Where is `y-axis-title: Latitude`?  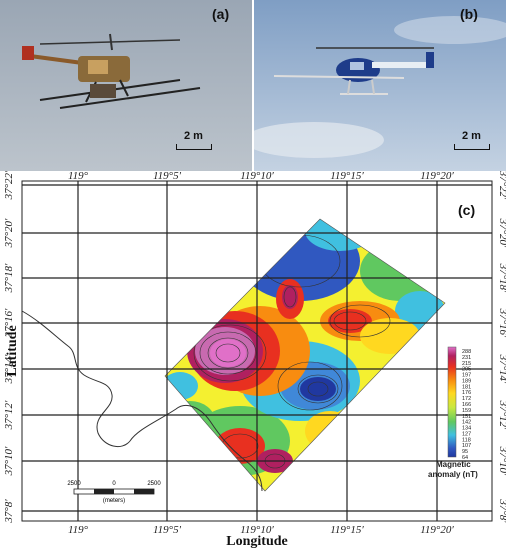 y-axis-title: Latitude is located at coordinates (12, 350).